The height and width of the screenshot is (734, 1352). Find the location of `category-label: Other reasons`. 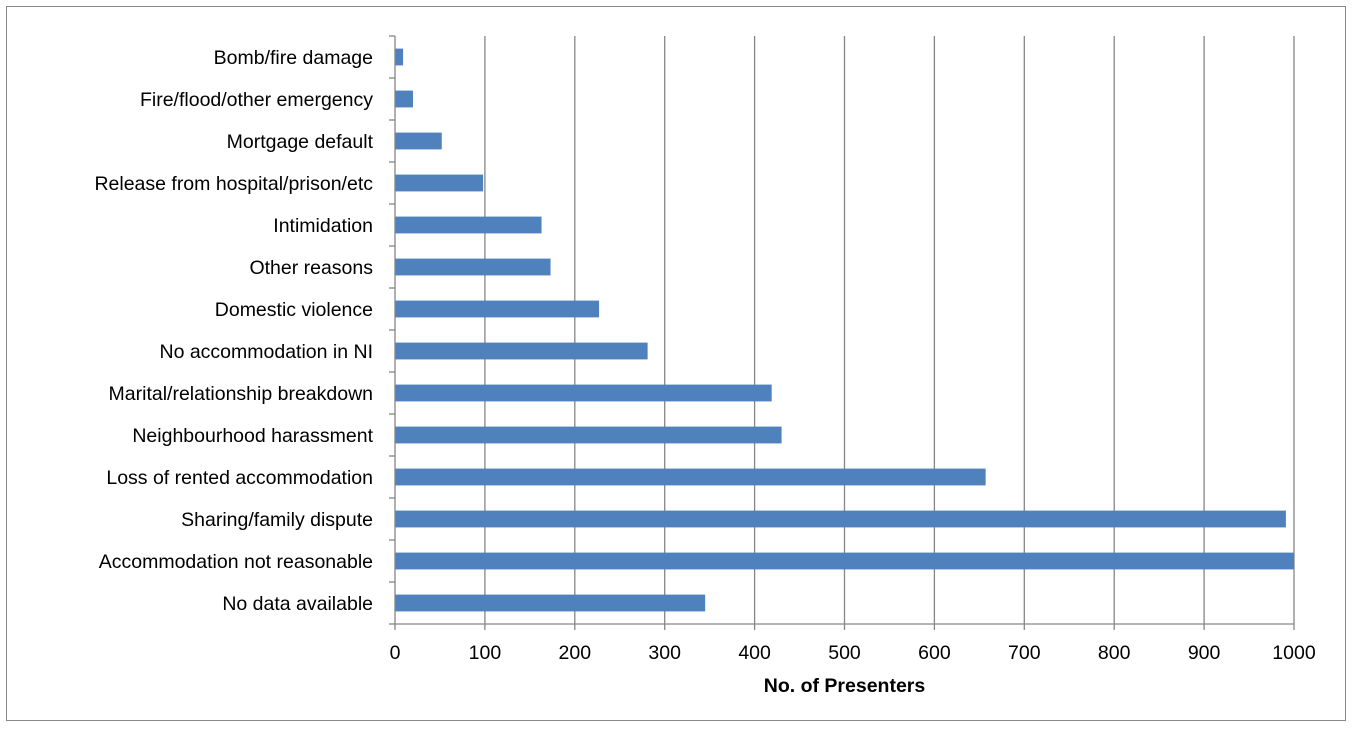

category-label: Other reasons is located at coordinates (311, 268).